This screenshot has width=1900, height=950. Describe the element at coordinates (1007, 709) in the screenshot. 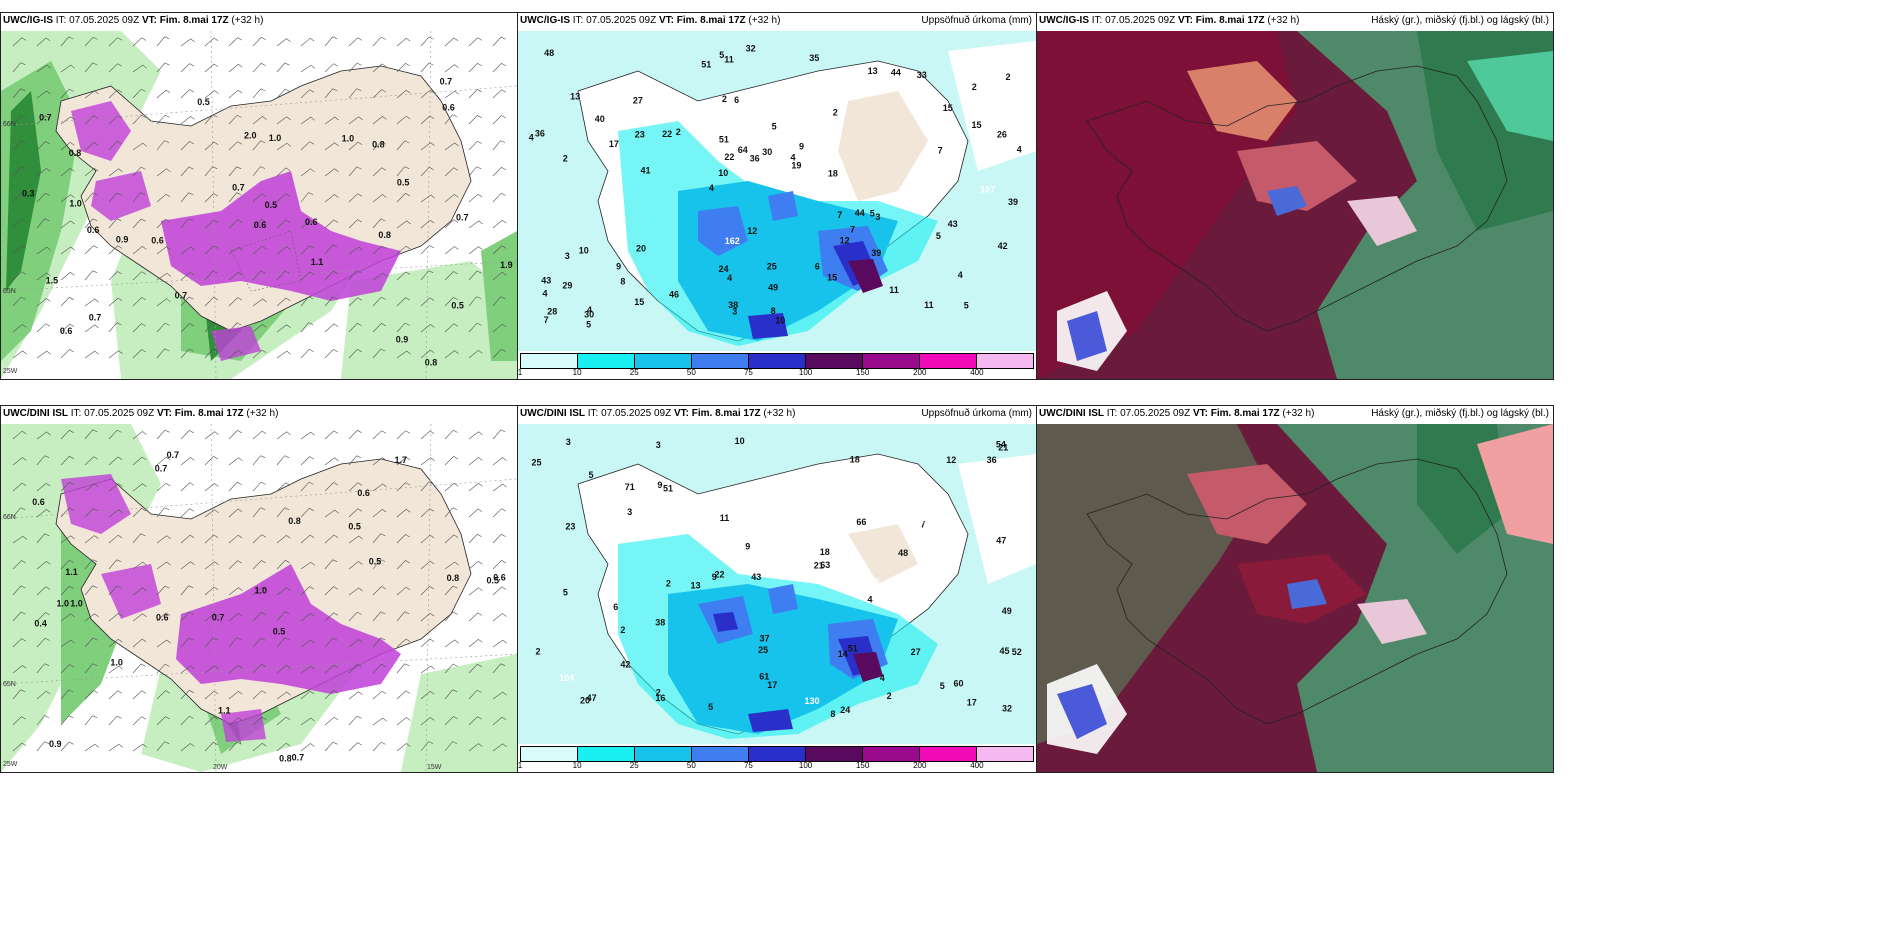

I see `precip-value-label: 32` at that location.